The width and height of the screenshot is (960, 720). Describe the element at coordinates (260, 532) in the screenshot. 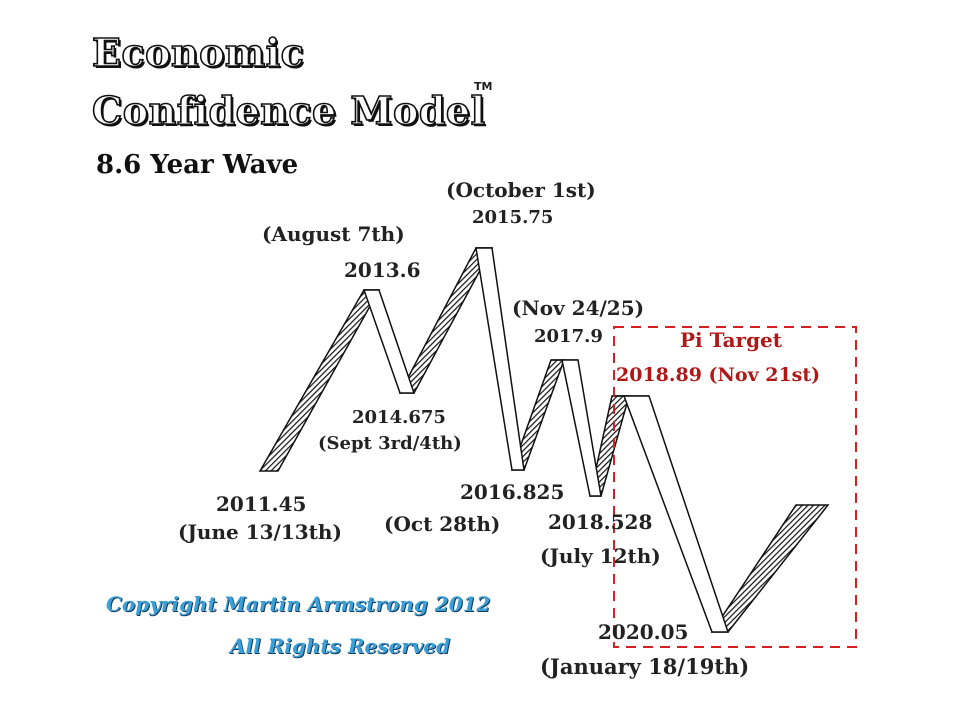

I see `point-date-2011: (June 13/13th)` at that location.